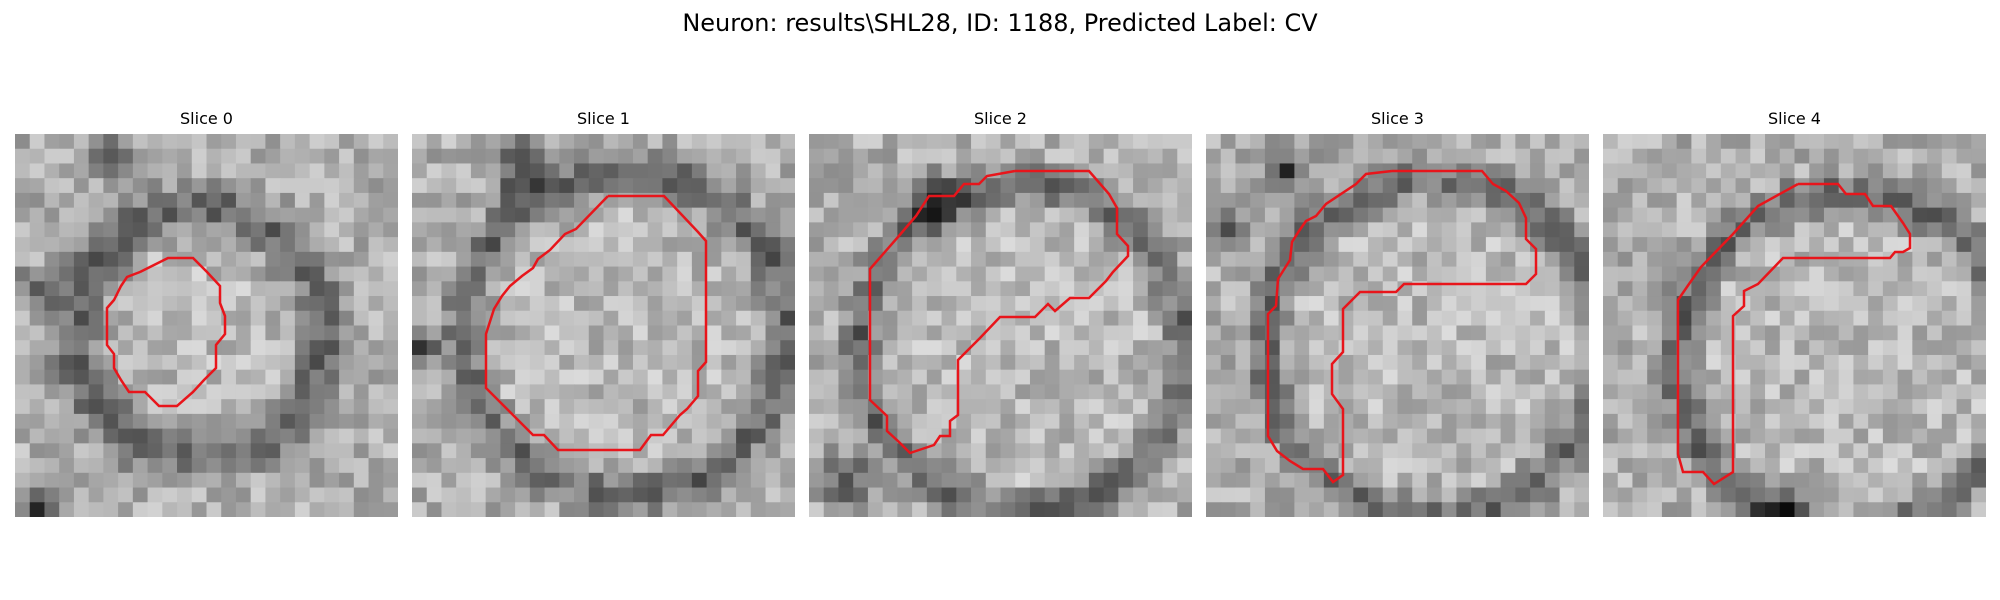 This screenshot has width=2000, height=600. I want to click on slice-title: Slice 1, so click(603, 118).